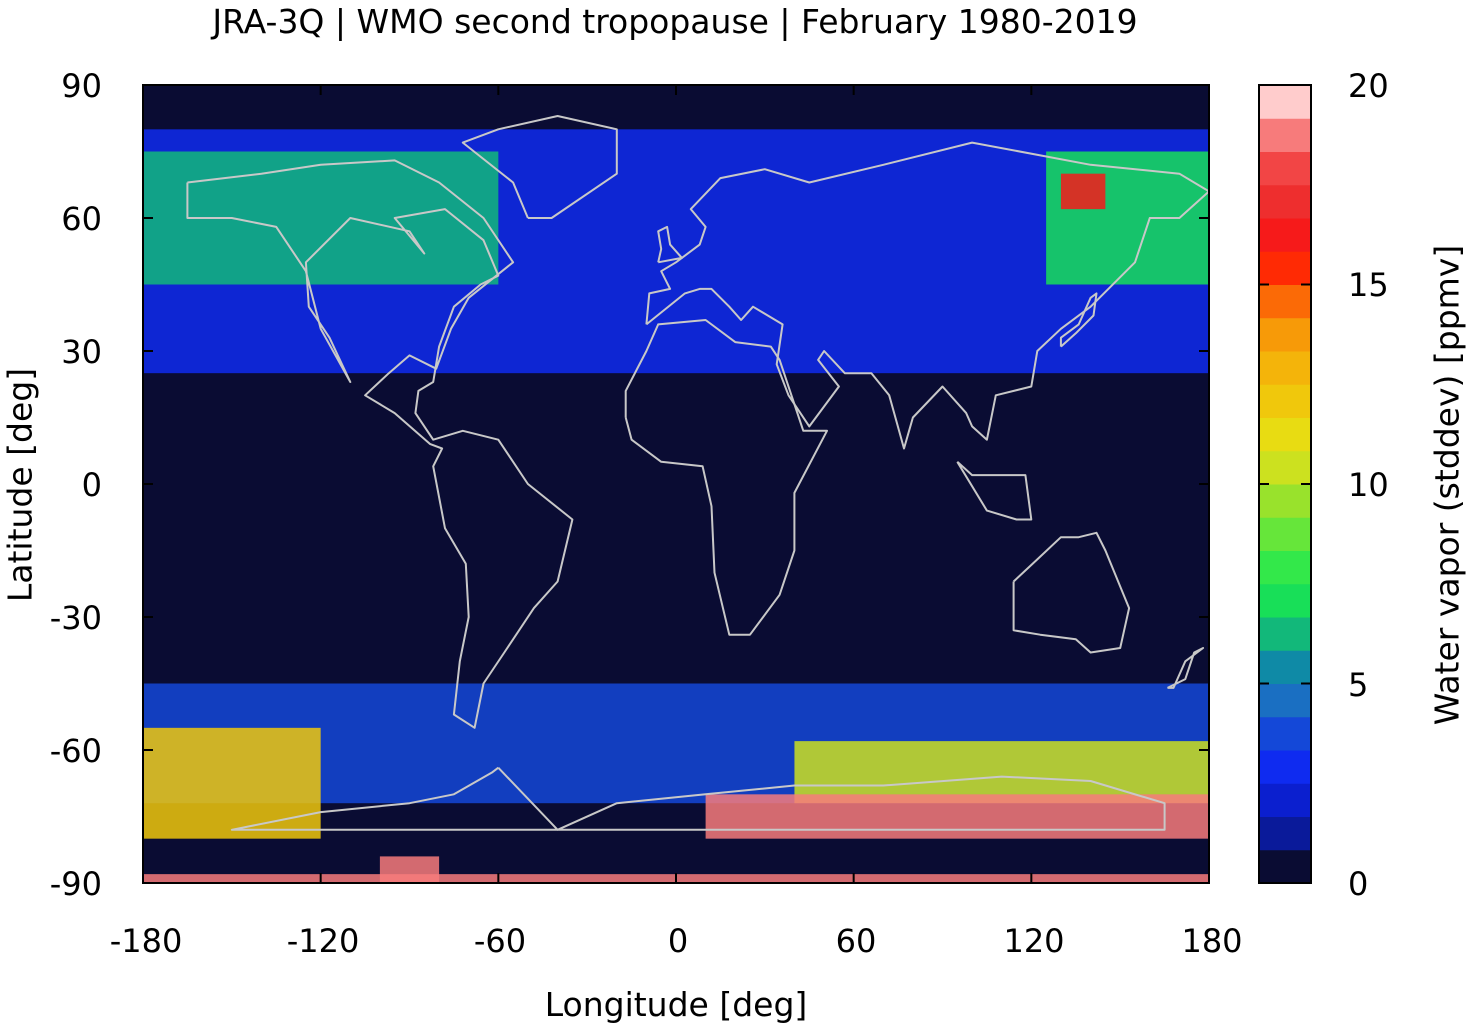  I want to click on y-tick-label: -90, so click(75, 884).